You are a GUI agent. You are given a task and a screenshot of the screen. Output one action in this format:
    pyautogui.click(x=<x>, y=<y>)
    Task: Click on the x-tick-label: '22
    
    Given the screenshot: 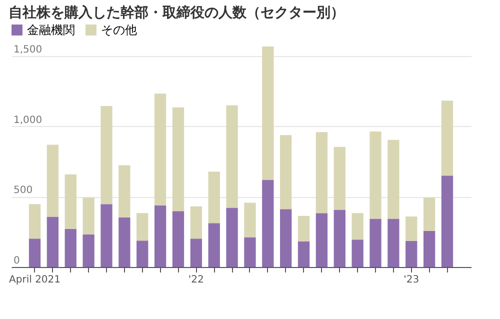 What is the action you would take?
    pyautogui.click(x=196, y=280)
    